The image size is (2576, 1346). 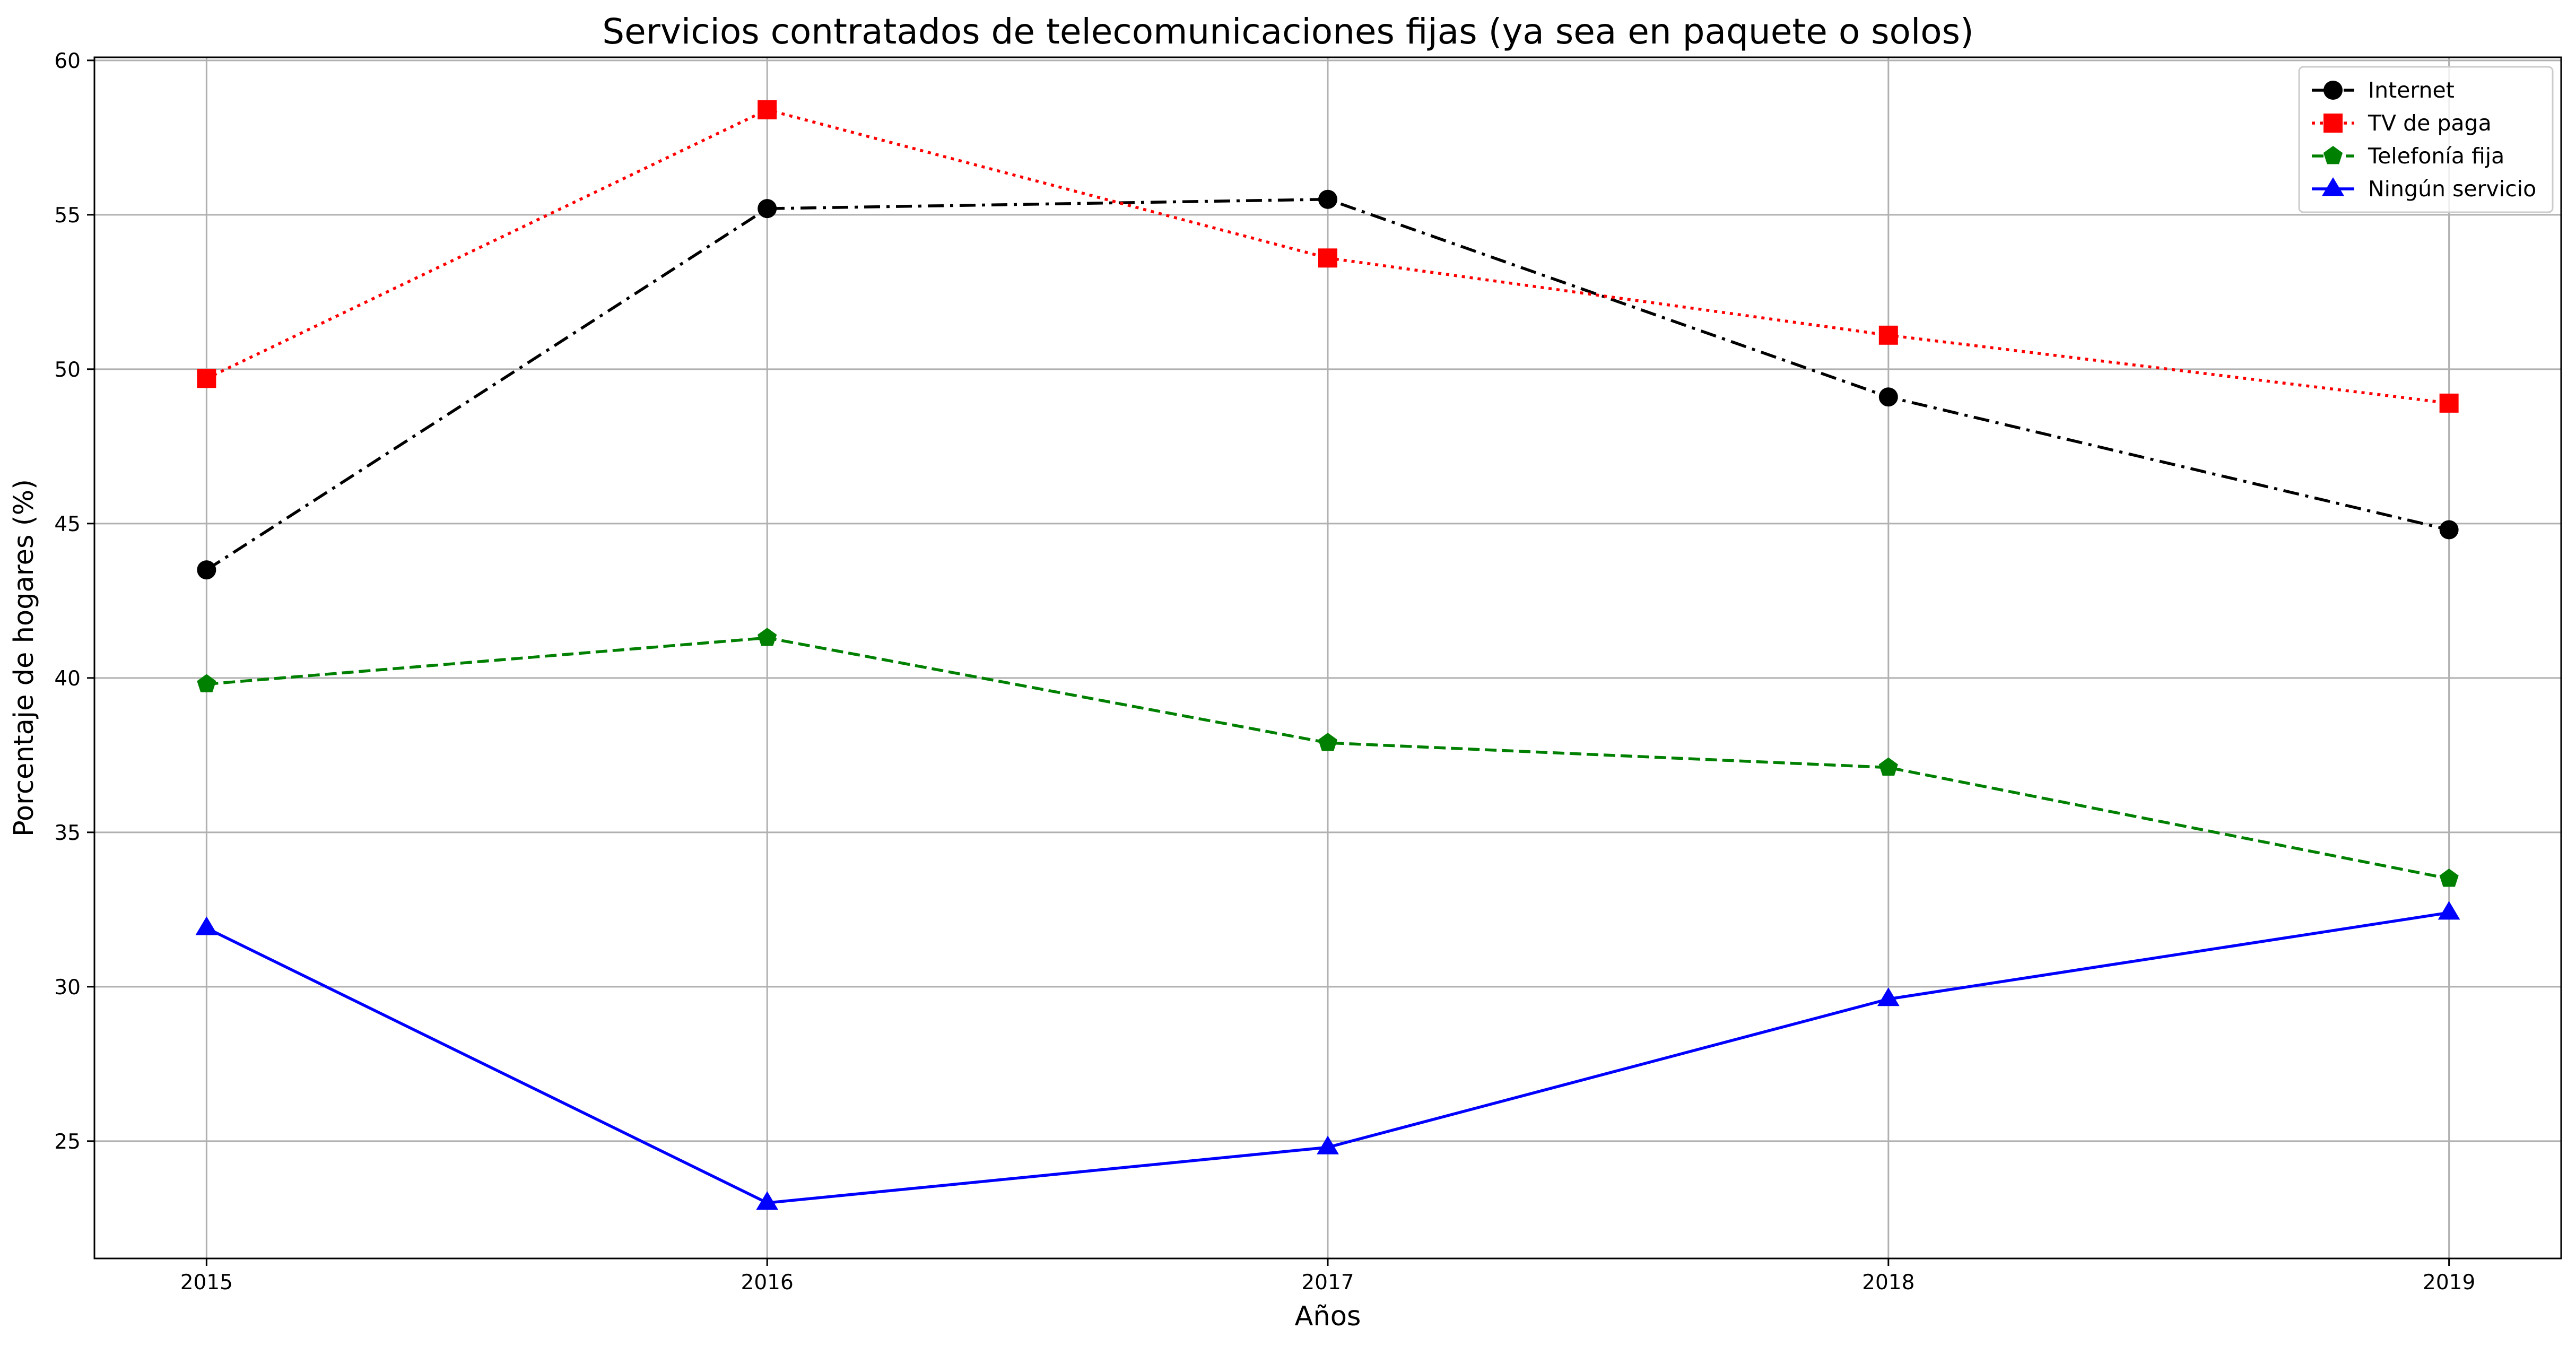 What do you see at coordinates (67, 524) in the screenshot?
I see `y-tick-label: 45` at bounding box center [67, 524].